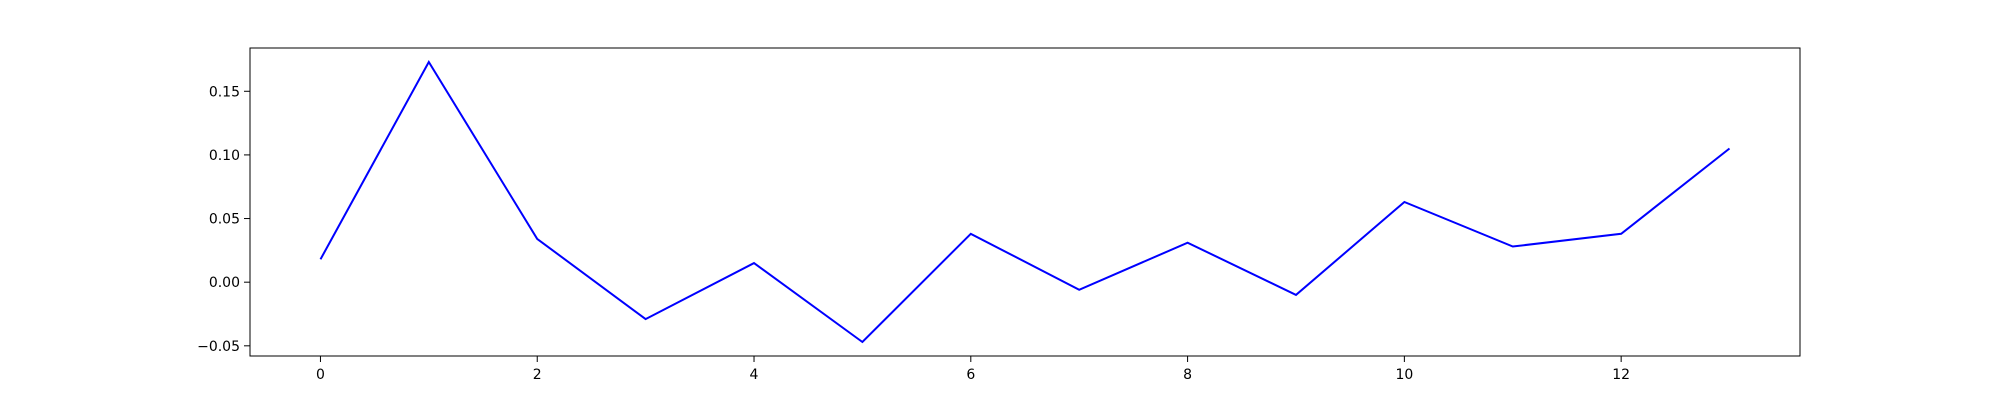  What do you see at coordinates (1621, 375) in the screenshot?
I see `x-tick-label: 12` at bounding box center [1621, 375].